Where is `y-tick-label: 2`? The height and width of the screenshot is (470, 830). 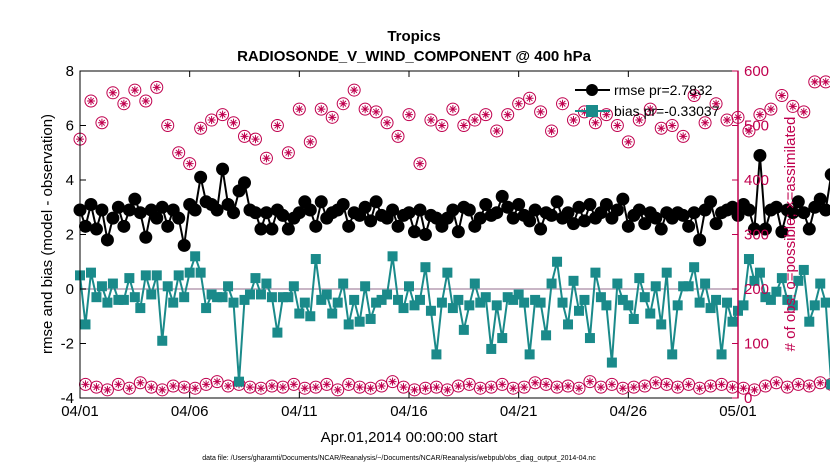
y-tick-label: 2 is located at coordinates (70, 235).